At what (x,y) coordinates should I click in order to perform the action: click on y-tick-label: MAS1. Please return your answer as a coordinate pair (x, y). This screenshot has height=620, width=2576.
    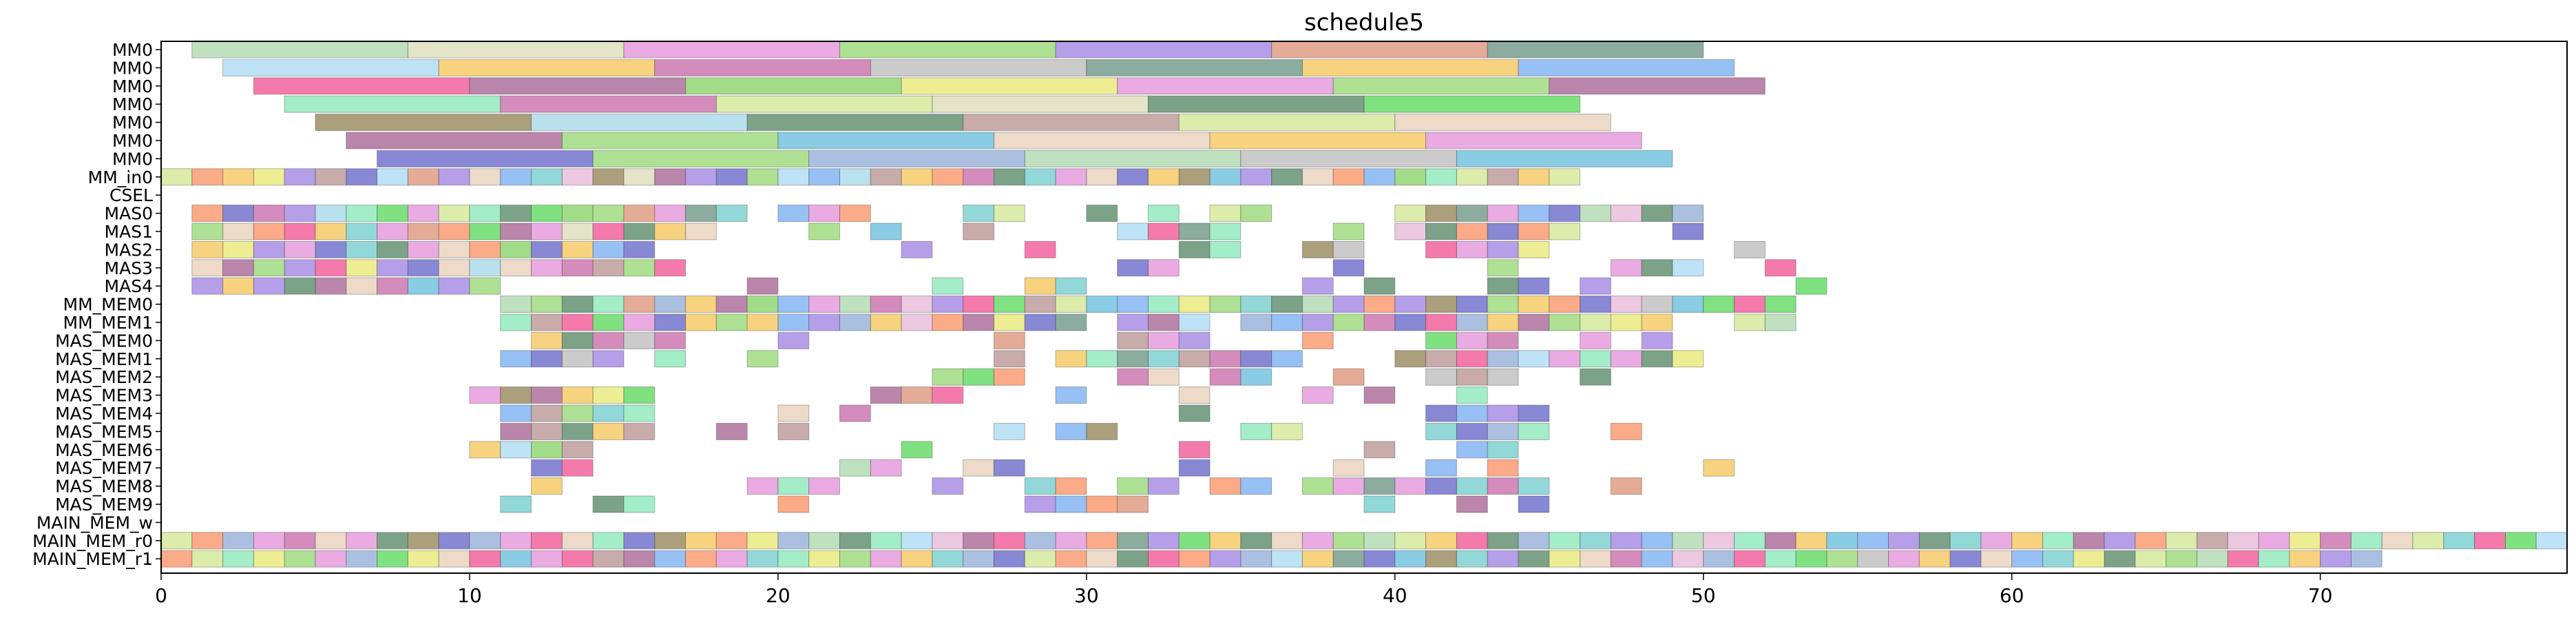
    Looking at the image, I should click on (129, 232).